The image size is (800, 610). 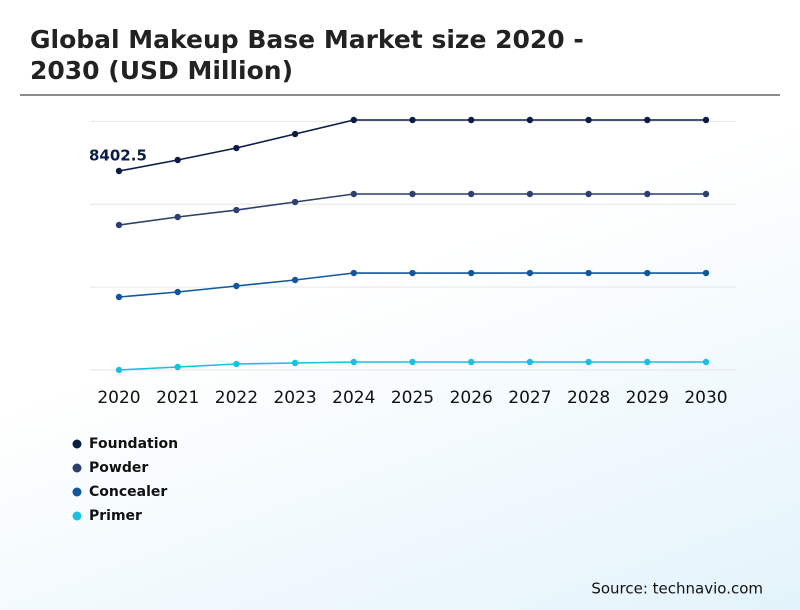 I want to click on data-label: 8402.5, so click(x=118, y=156).